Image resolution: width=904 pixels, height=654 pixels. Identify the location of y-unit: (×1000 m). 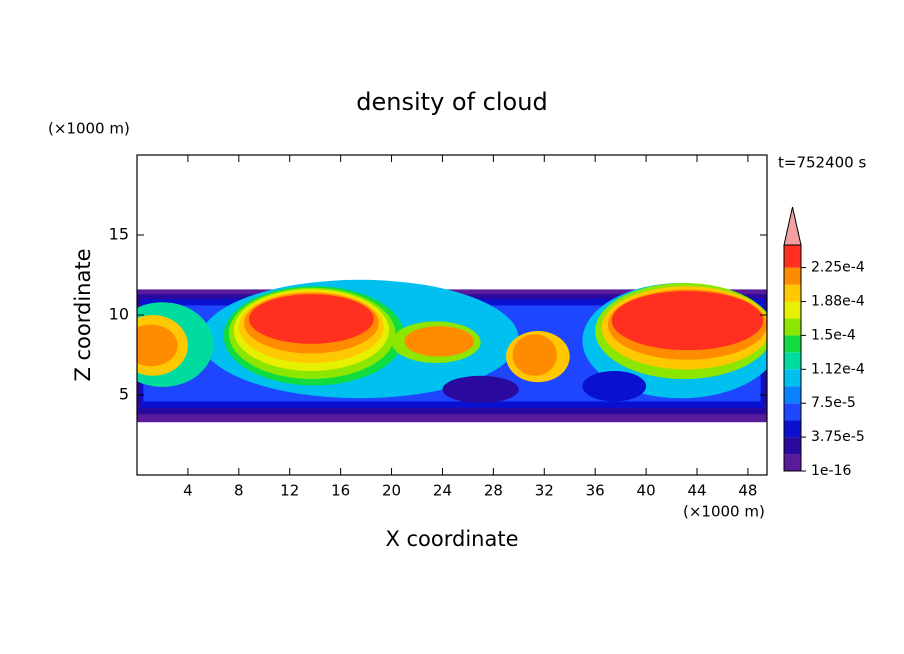
(89, 129).